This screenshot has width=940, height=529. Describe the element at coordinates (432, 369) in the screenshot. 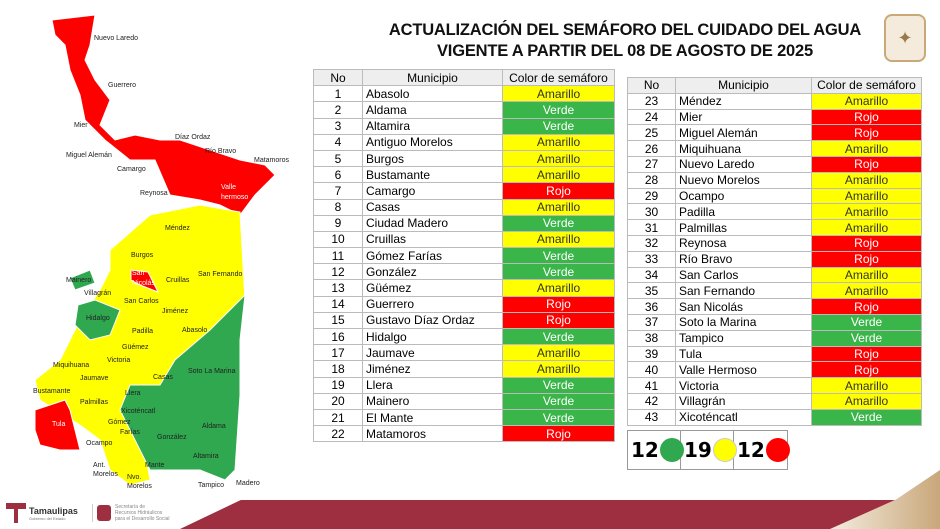

I see `municipio-name: Jiménez` at that location.